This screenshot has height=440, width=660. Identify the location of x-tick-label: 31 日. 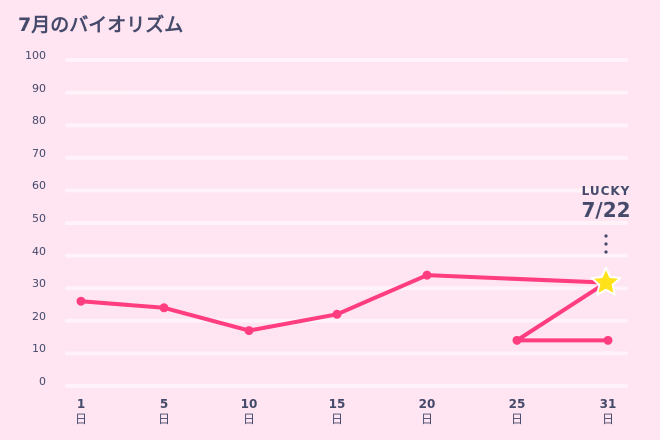
(608, 411).